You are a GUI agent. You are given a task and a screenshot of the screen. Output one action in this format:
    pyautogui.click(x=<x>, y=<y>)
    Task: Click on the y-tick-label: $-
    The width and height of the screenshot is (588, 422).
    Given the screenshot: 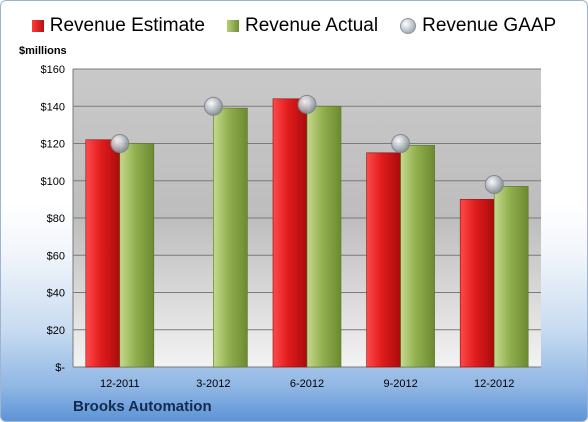 What is the action you would take?
    pyautogui.click(x=60, y=368)
    